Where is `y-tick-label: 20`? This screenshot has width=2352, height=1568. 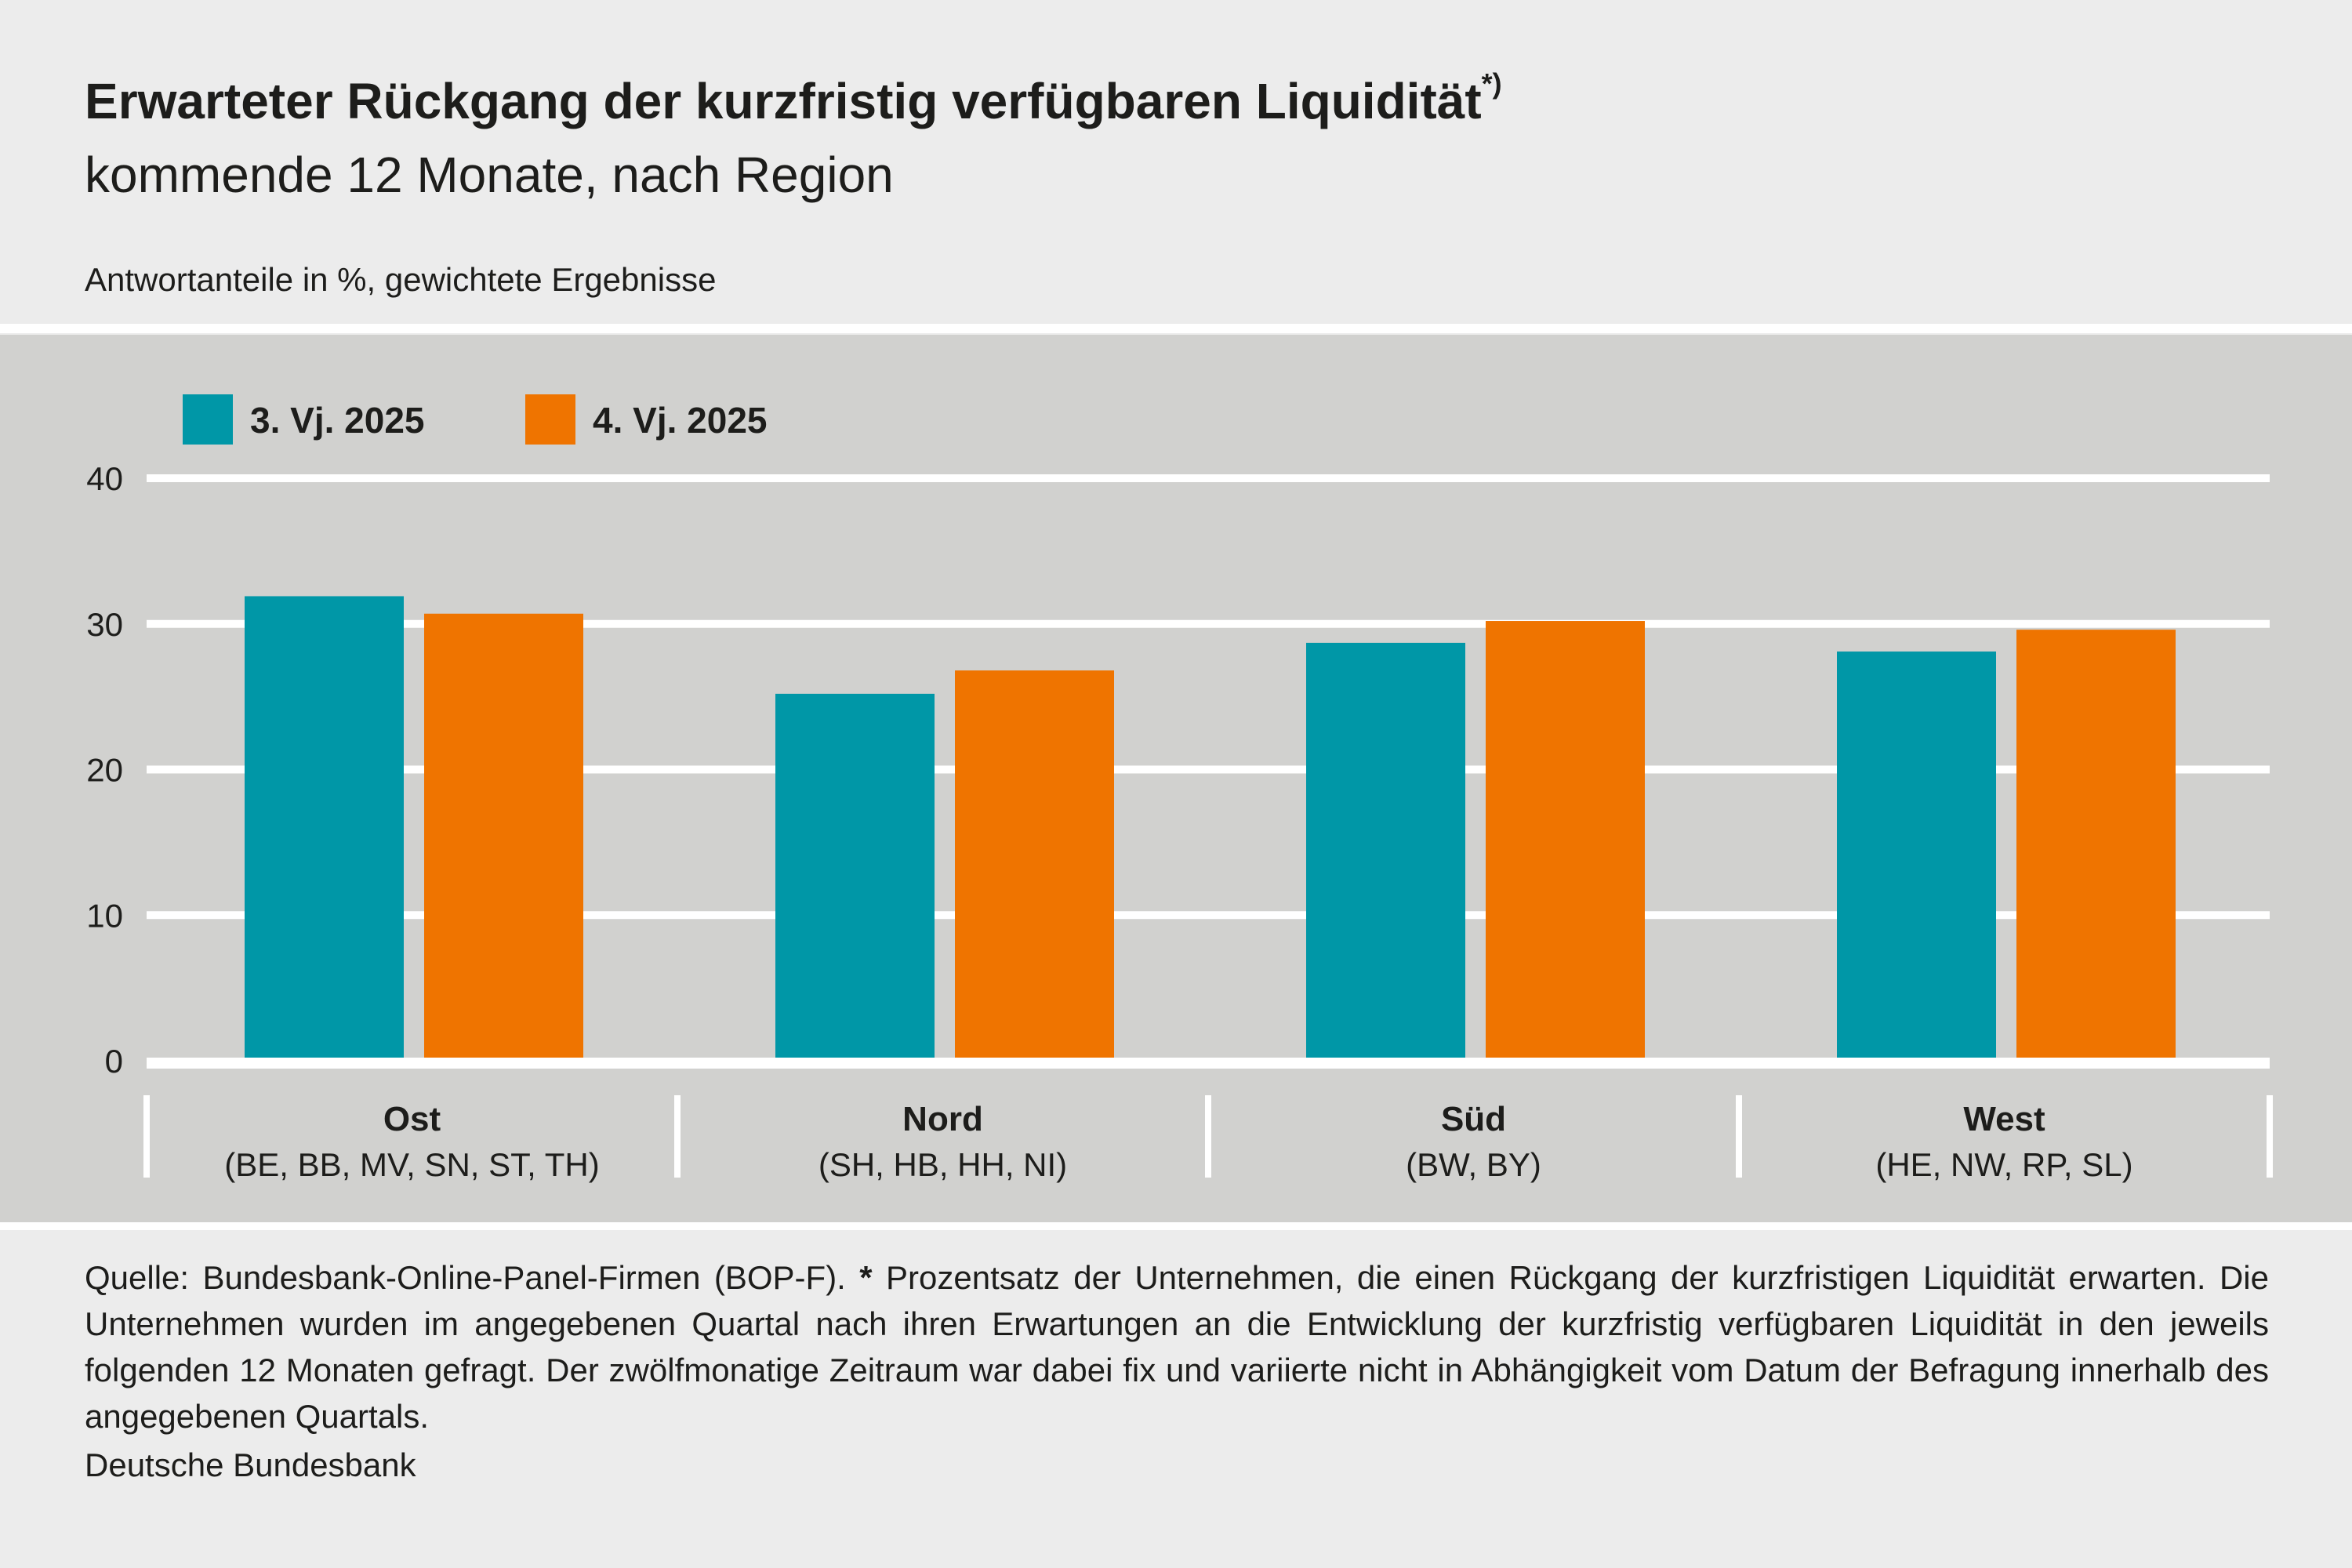
y-tick-label: 20 is located at coordinates (104, 770).